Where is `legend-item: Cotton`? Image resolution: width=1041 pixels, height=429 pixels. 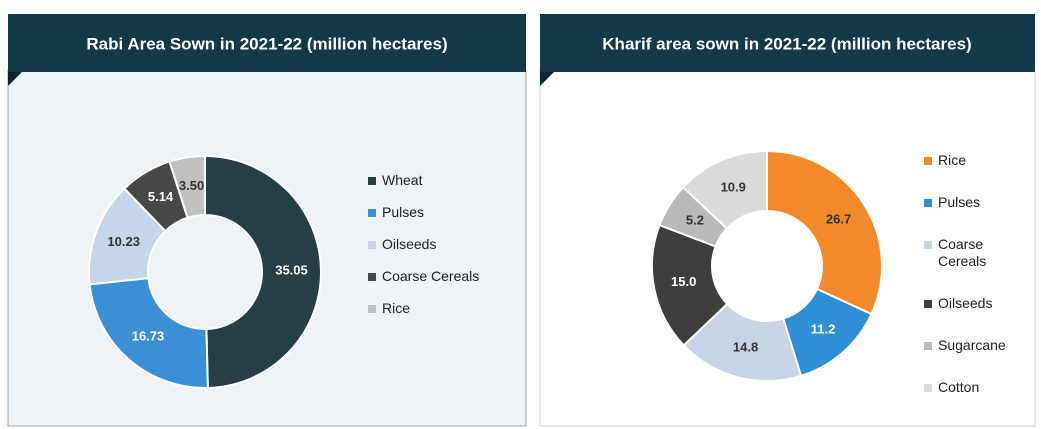 legend-item: Cotton is located at coordinates (955, 387).